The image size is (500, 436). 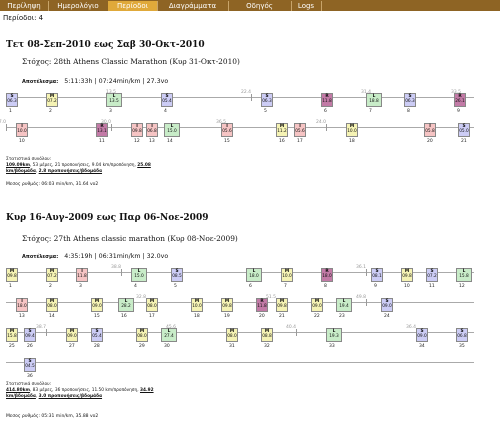 I want to click on workout-km: 08.5, so click(x=177, y=276).